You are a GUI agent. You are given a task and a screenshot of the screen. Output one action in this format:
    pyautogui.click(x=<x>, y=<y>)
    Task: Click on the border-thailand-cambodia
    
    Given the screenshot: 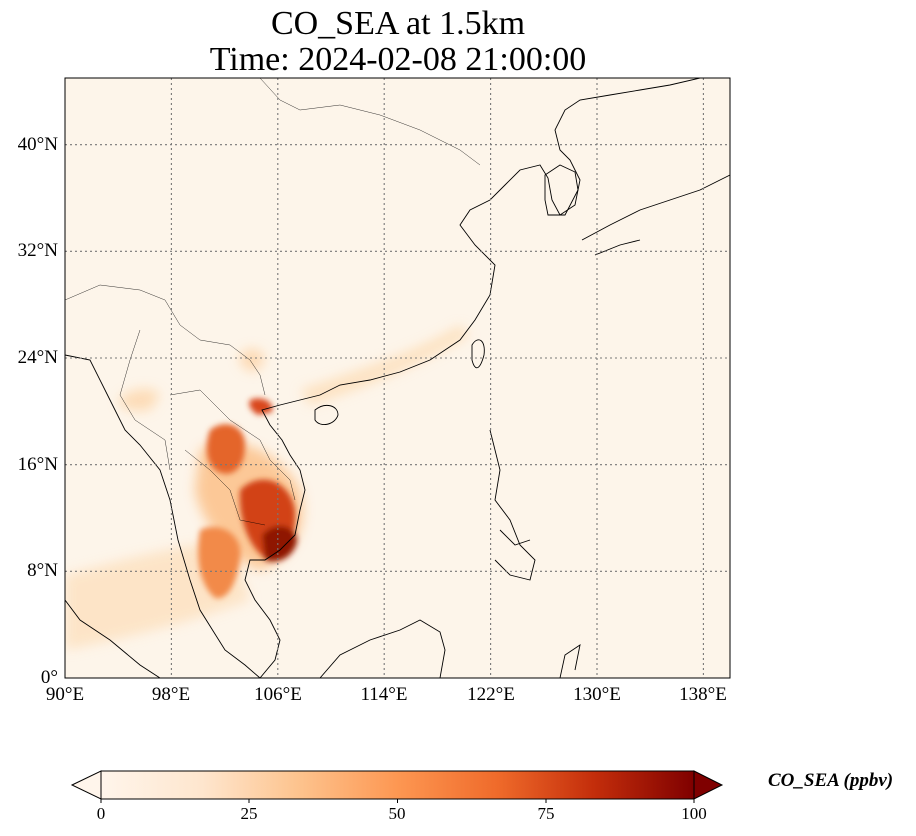 What is the action you would take?
    pyautogui.click(x=225, y=487)
    